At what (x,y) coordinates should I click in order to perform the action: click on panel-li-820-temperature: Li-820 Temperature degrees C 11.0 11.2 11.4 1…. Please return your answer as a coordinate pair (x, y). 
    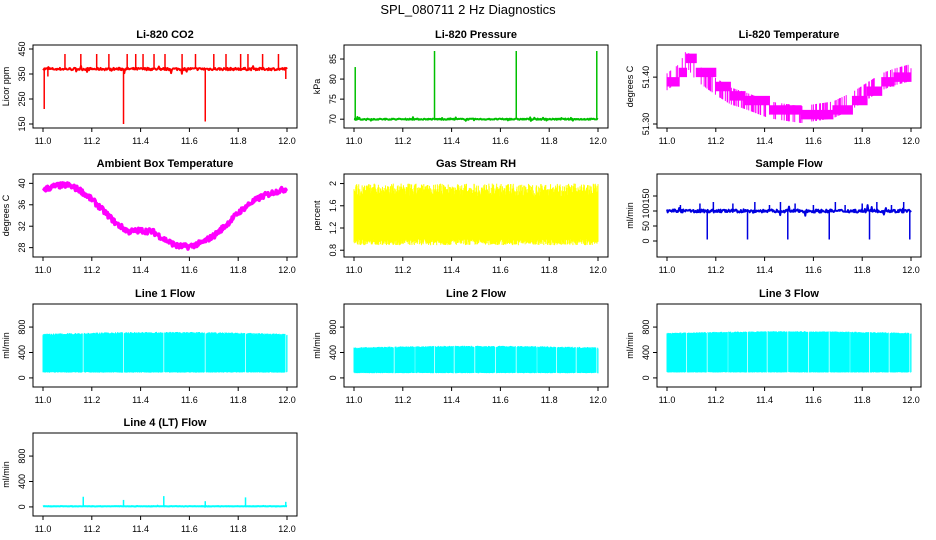
    Looking at the image, I should click on (773, 87).